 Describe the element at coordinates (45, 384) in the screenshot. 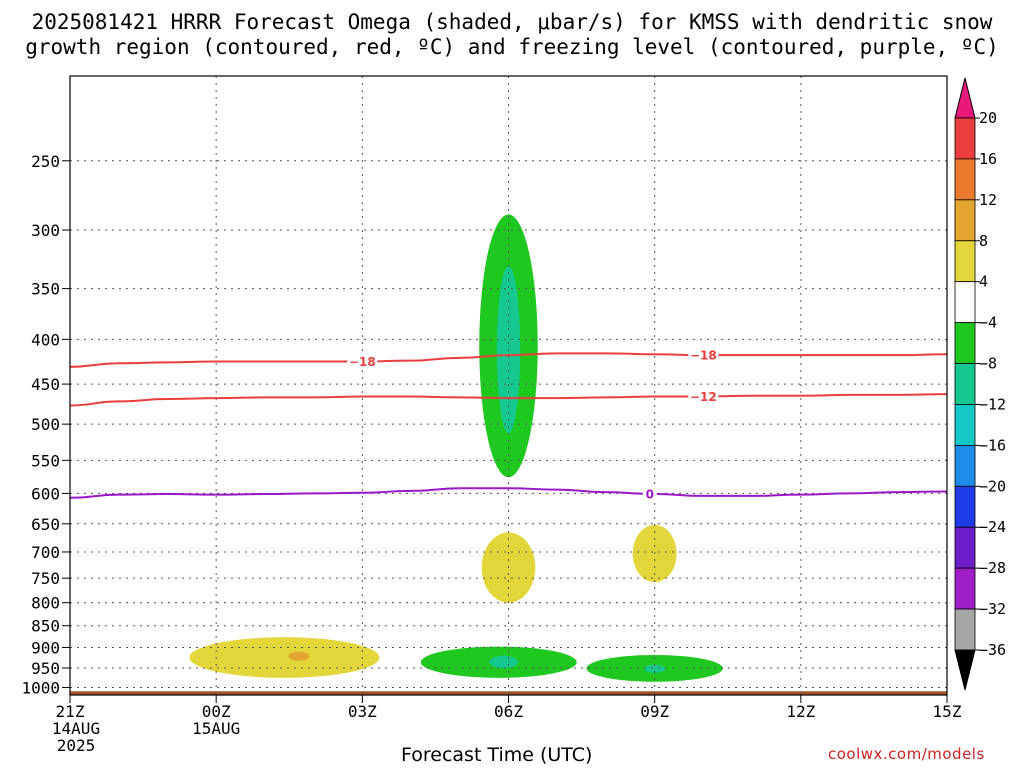

I see `y-tick-label: 450` at that location.